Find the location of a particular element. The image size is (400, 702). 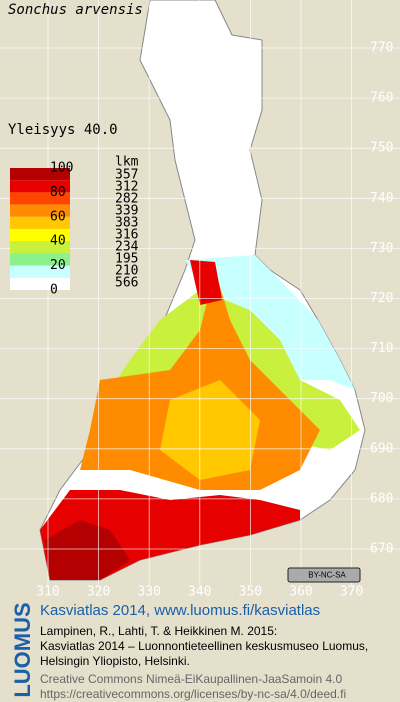

northing-label: 690 is located at coordinates (381, 448).